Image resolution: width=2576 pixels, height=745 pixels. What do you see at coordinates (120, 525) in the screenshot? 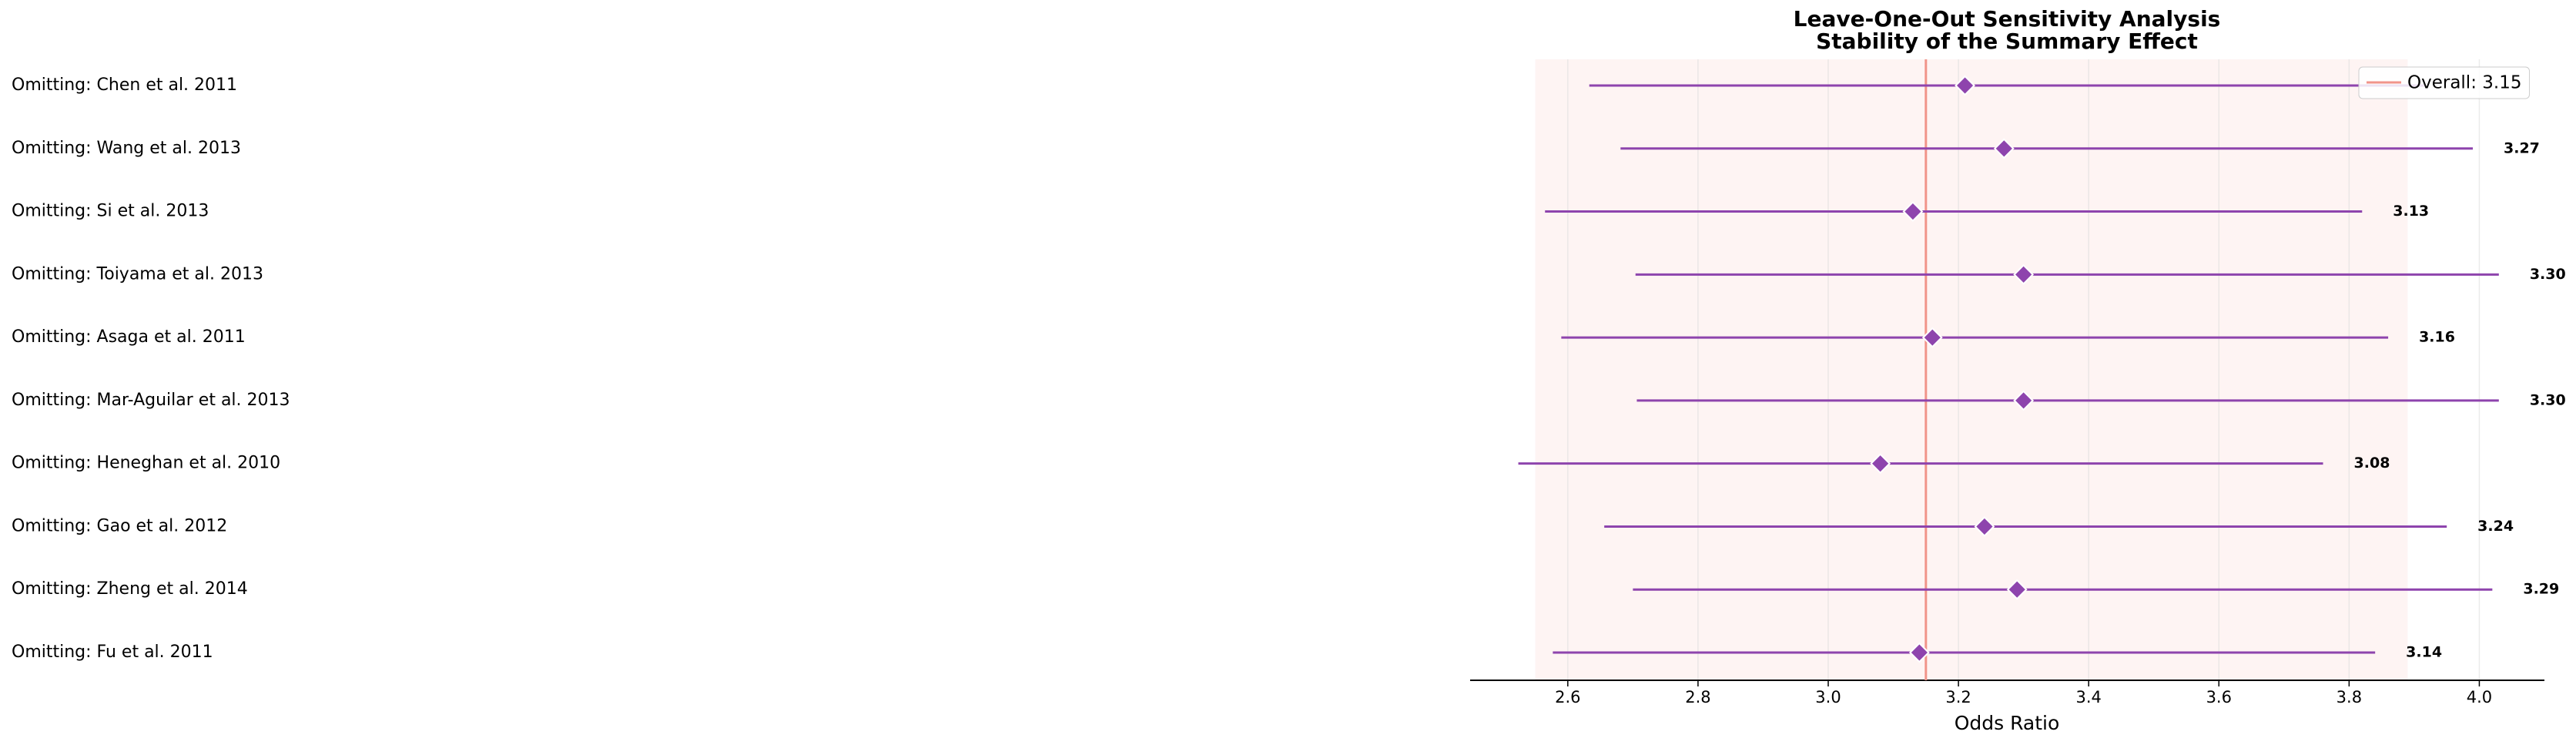
I see `row-label: Omitting: Gao et al. 2012` at bounding box center [120, 525].